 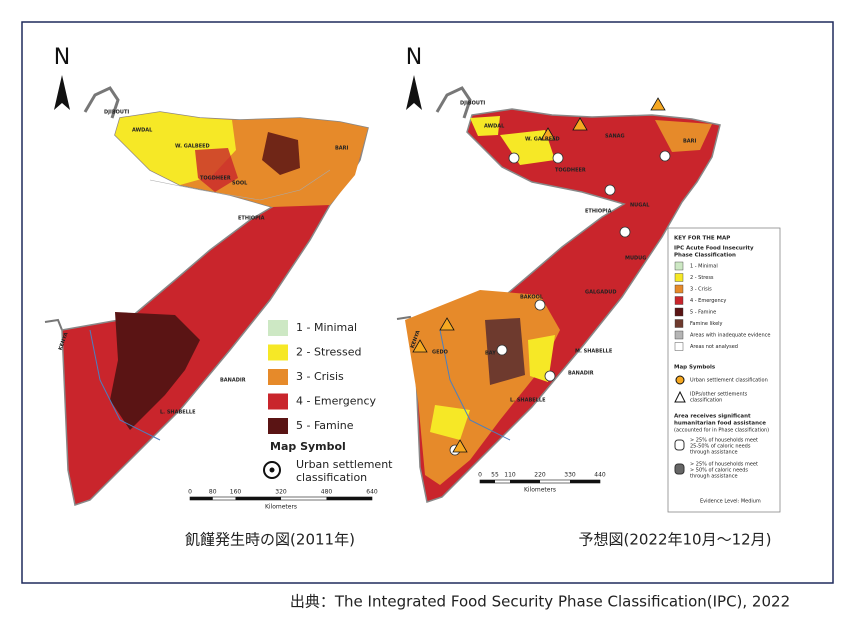 I want to click on caption: 予想図(2022年10月～12月), so click(x=674, y=540).